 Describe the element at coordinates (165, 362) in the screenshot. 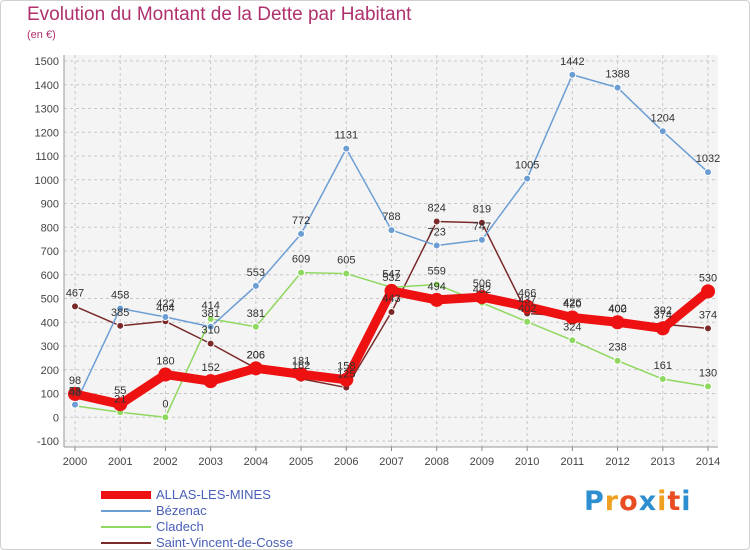

I see `data-label: 180` at that location.